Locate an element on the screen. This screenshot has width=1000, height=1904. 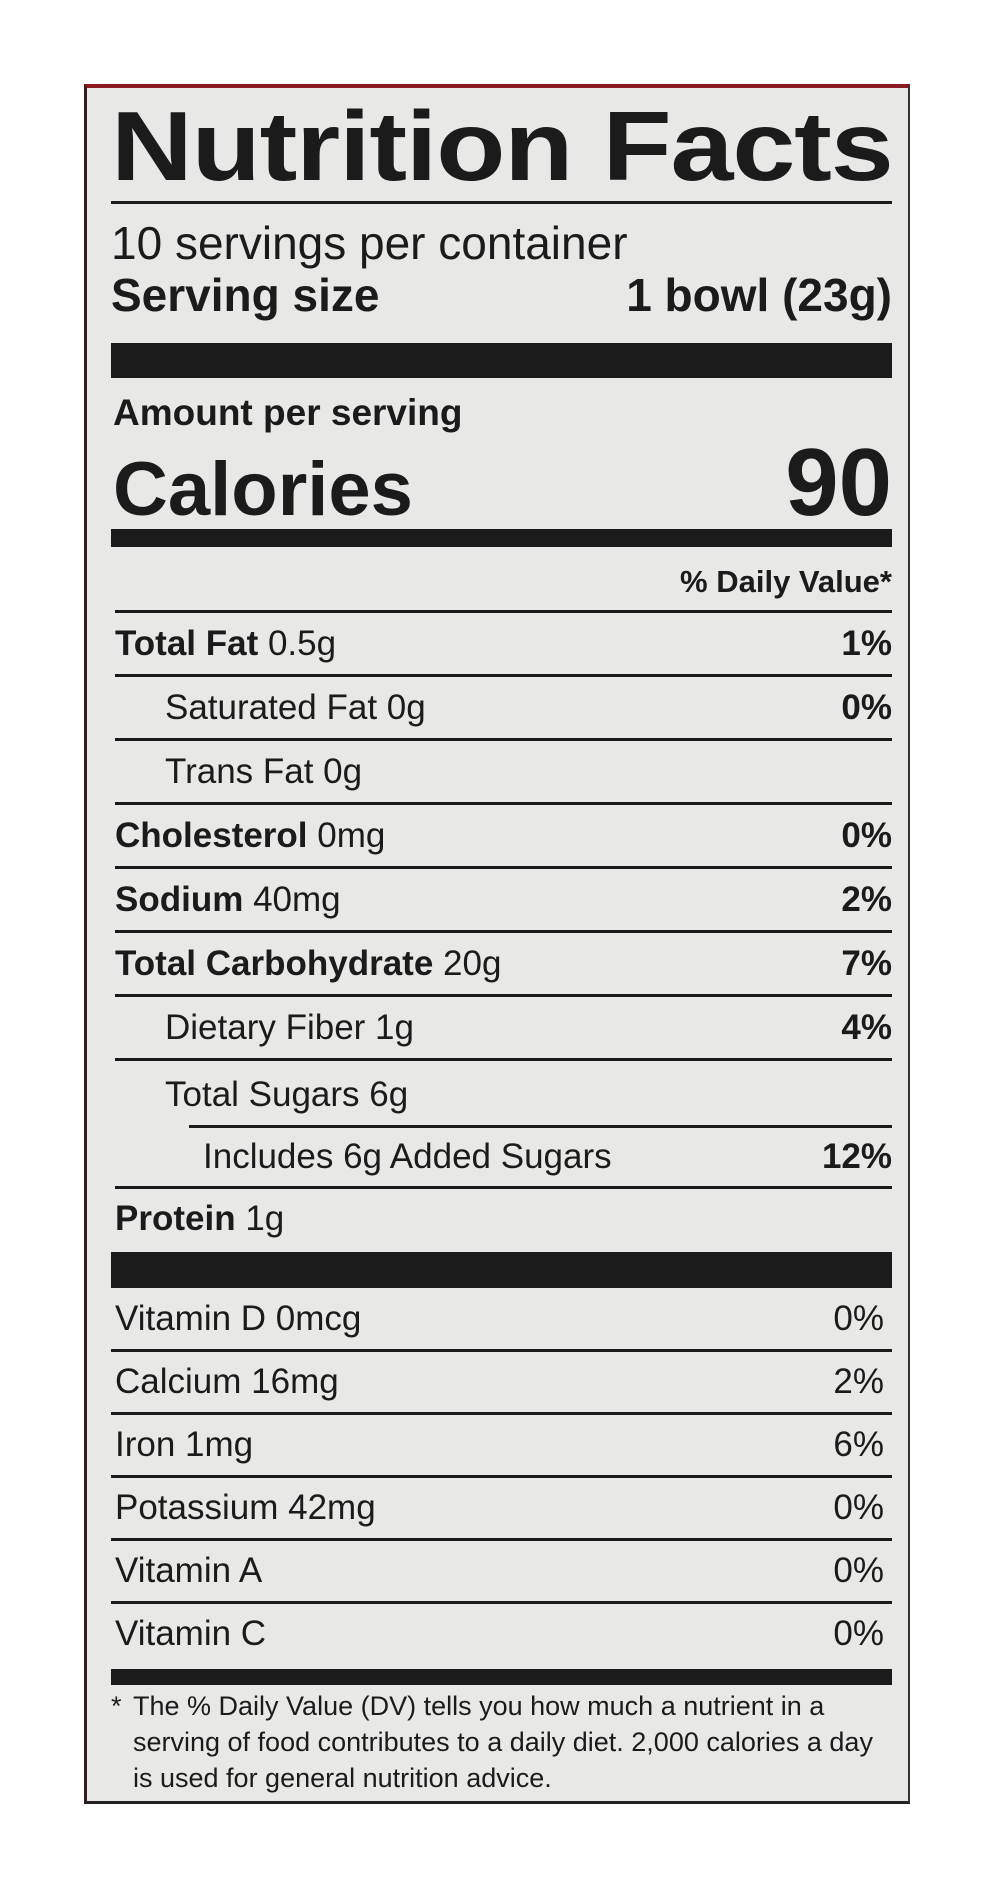
serving-size-value: 1 bowl (23g) is located at coordinates (759, 295).